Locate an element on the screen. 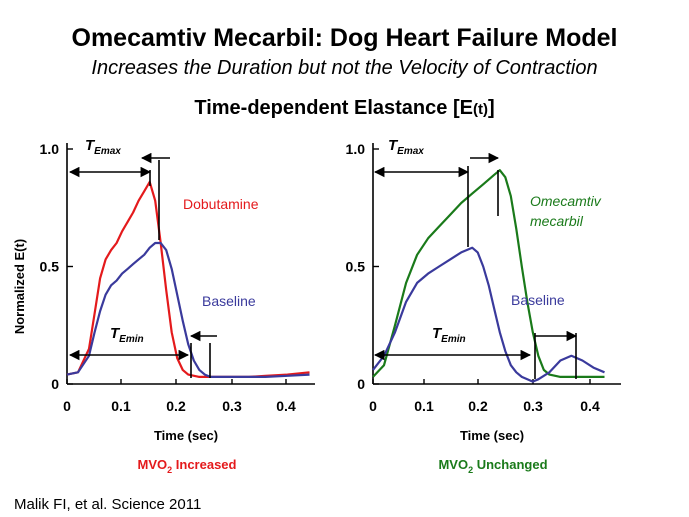 The image size is (689, 517). tmax-label-0: TEmax is located at coordinates (103, 147).